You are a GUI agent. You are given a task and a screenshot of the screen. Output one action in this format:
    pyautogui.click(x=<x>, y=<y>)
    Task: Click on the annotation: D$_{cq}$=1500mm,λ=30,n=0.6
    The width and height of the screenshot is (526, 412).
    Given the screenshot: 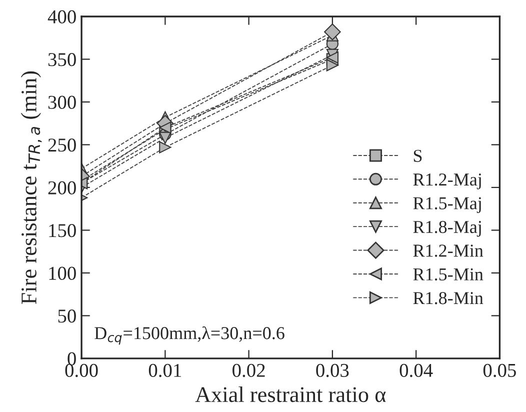 What is the action you would take?
    pyautogui.click(x=189, y=335)
    